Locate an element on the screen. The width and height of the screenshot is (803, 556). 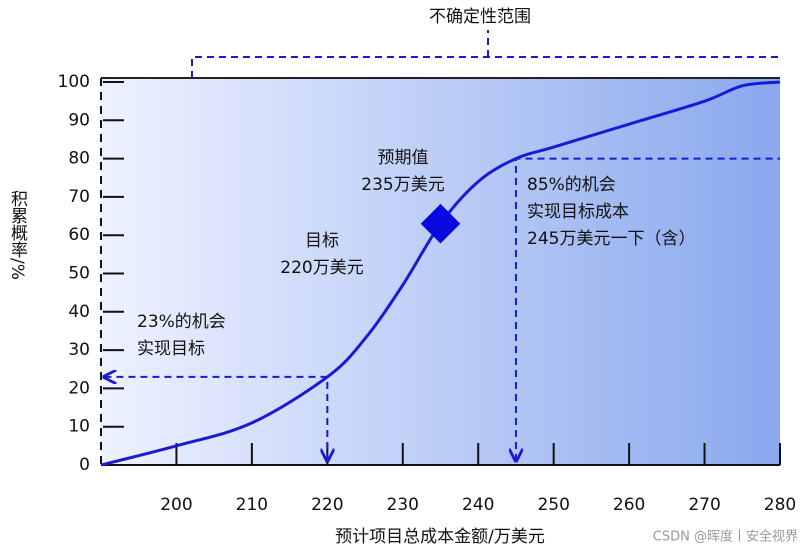
y-tick-label: 40 is located at coordinates (79, 312).